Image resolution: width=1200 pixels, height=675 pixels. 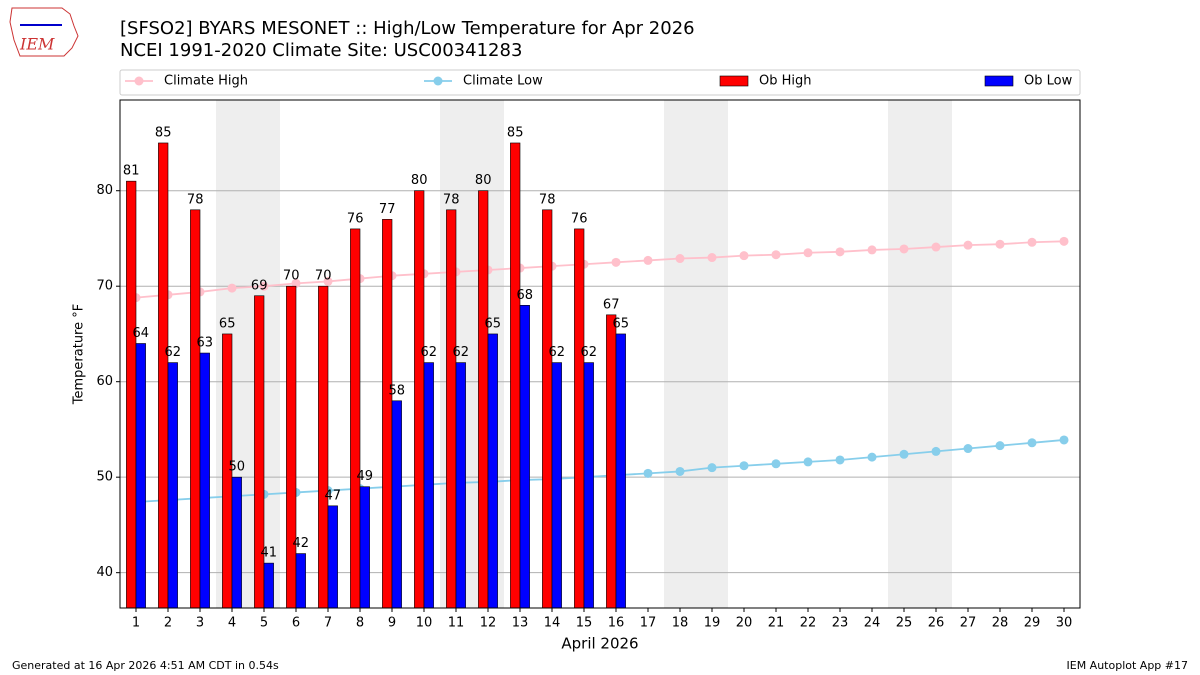 I want to click on x-tick-label: 26, so click(x=936, y=623).